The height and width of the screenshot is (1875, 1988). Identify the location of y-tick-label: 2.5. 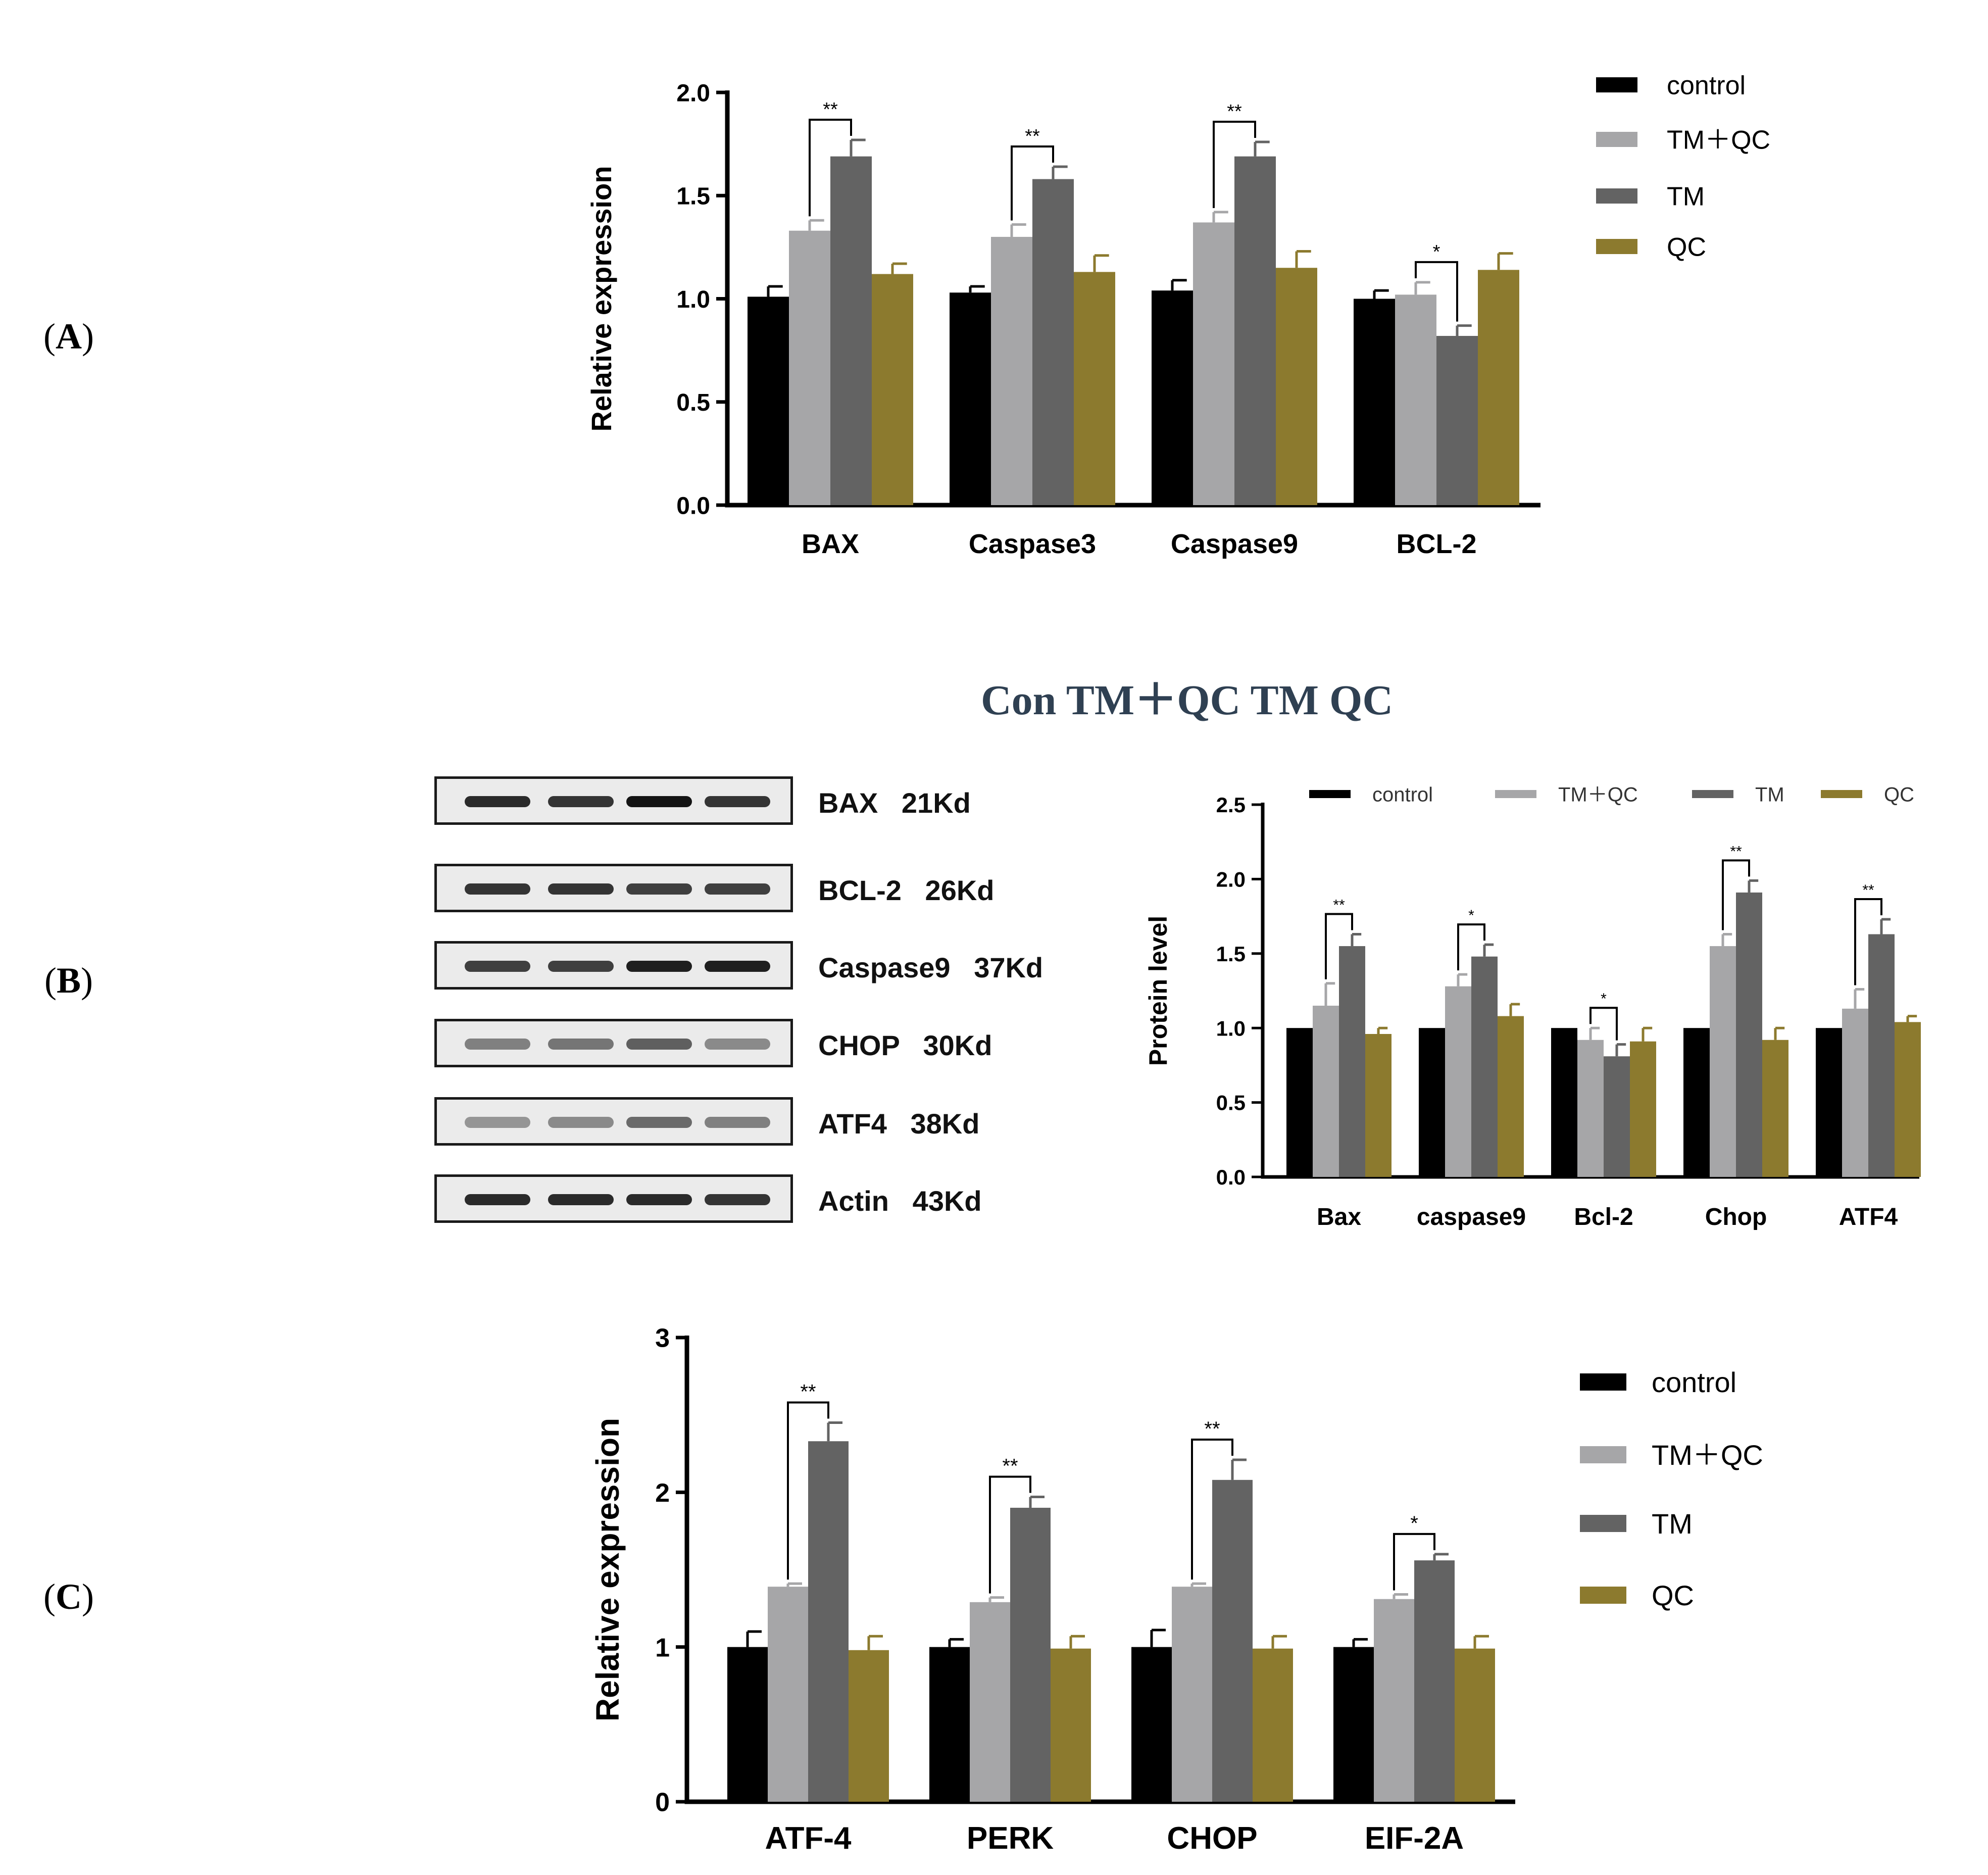
(1231, 805).